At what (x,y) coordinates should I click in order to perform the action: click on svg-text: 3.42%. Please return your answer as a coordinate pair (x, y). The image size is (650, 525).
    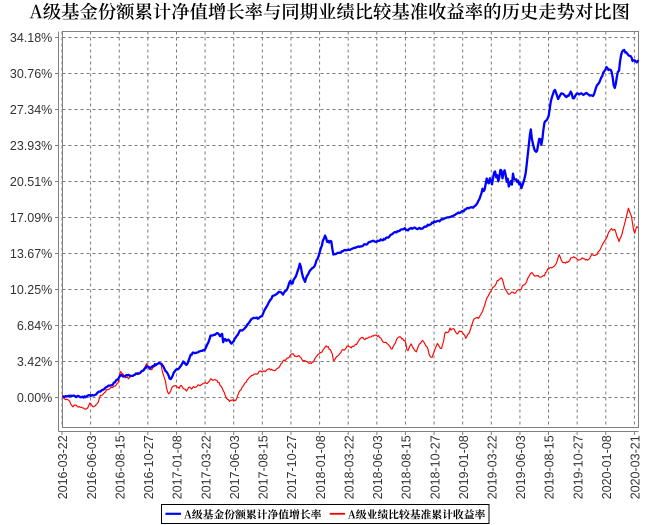
    Looking at the image, I should click on (34, 362).